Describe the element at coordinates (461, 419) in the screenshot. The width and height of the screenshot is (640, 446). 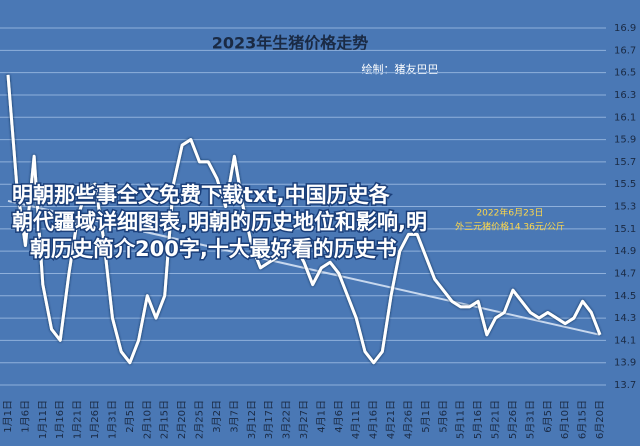
I see `x-tick-label: 5月11日` at that location.